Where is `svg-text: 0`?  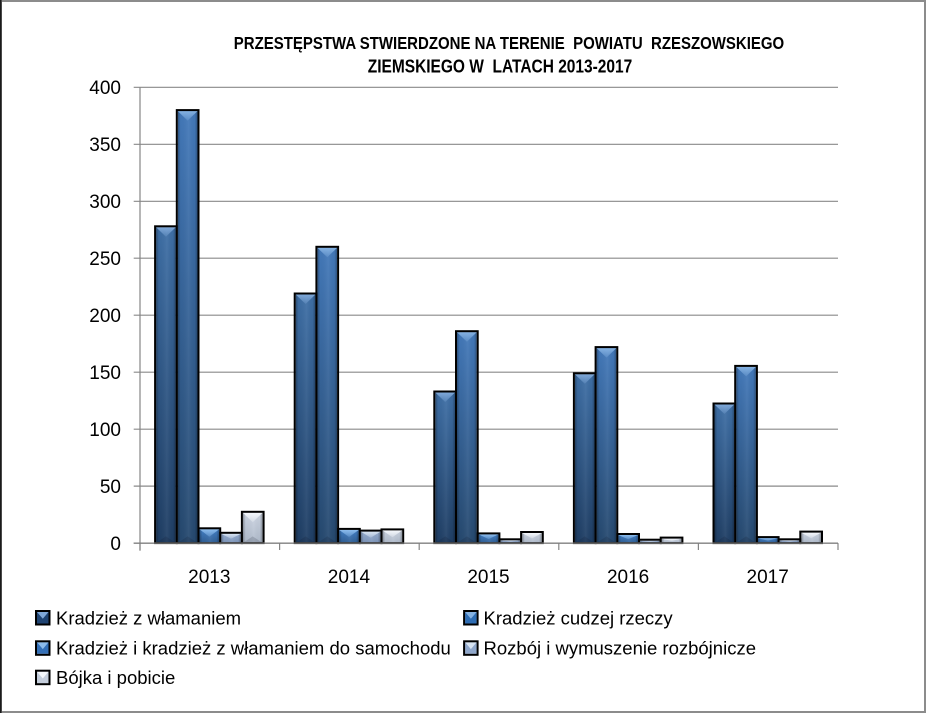
svg-text: 0 is located at coordinates (115, 544).